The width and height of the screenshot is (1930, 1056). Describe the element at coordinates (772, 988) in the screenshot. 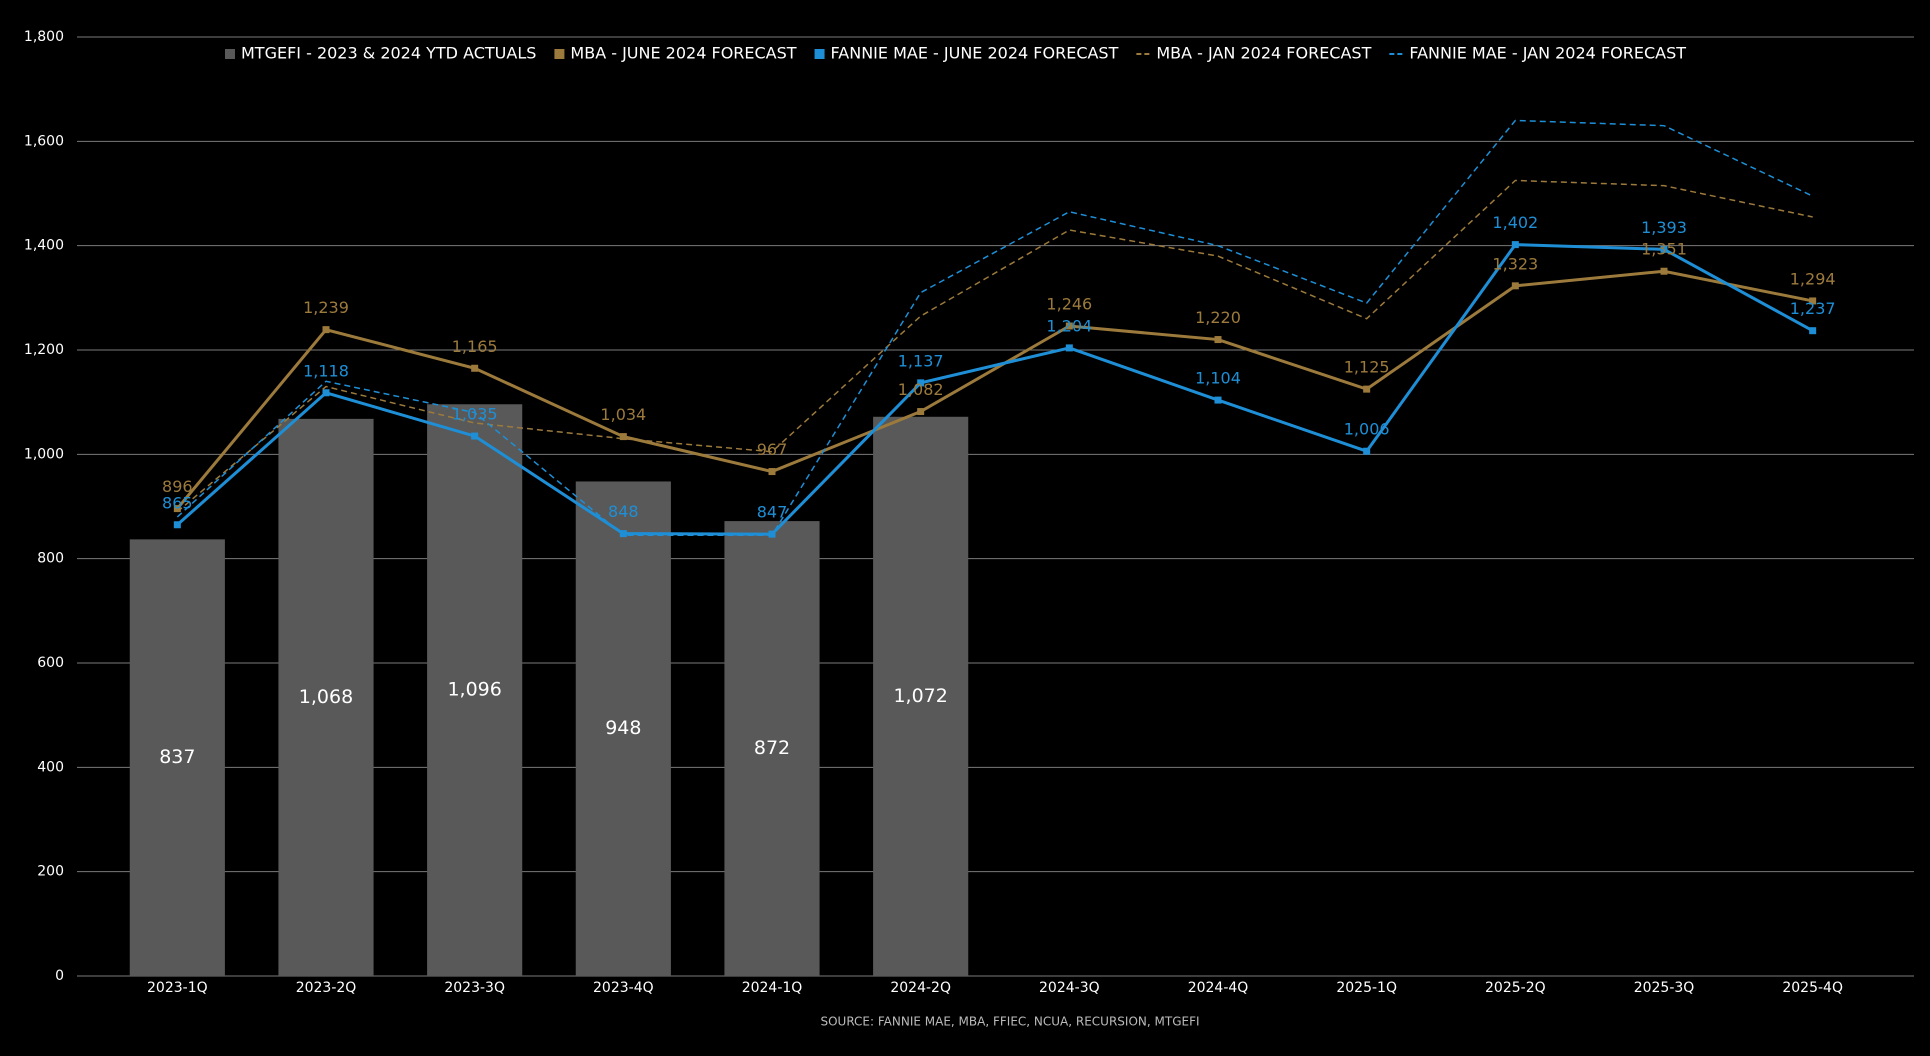

I see `x-tick-label: 2024-1Q` at that location.